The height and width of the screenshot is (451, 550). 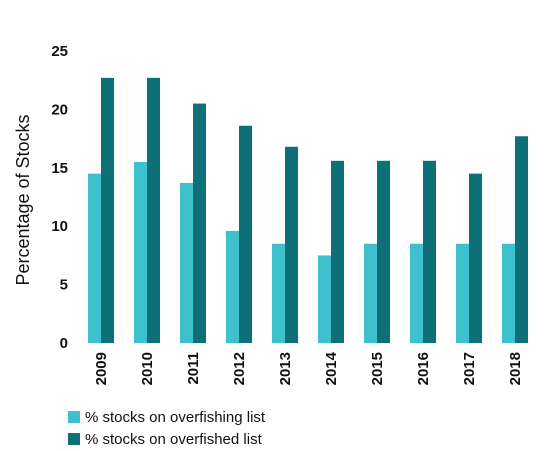 I want to click on legend-item-overfishing: % stocks on overfishing list, so click(x=166, y=417).